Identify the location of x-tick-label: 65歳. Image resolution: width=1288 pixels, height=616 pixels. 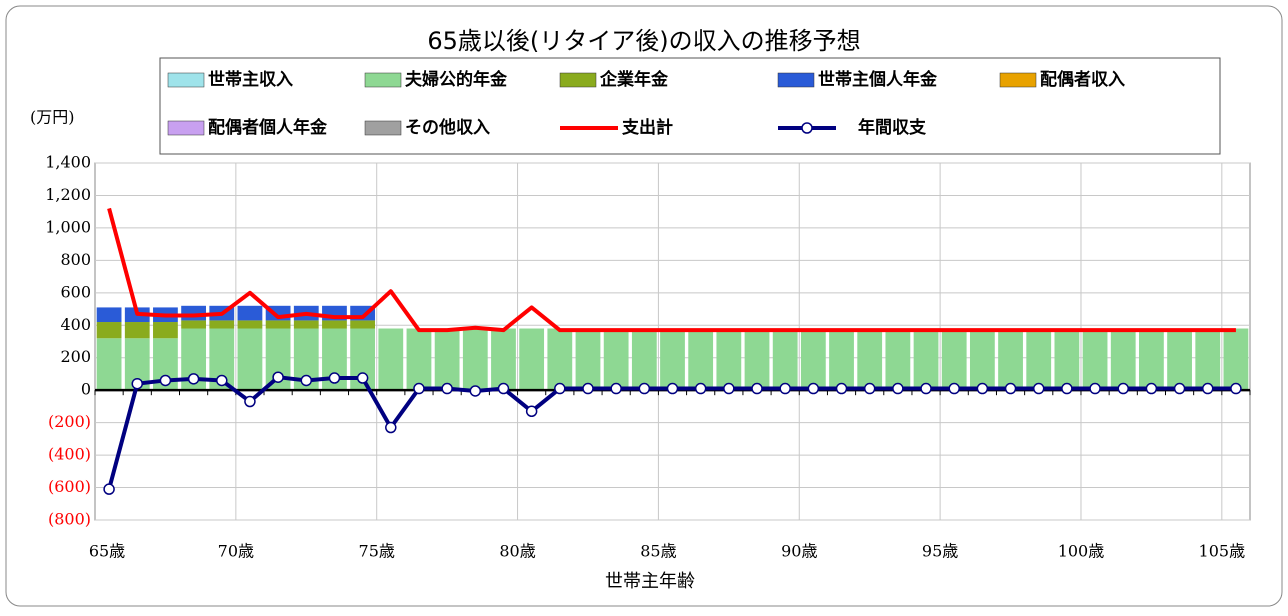
(107, 551).